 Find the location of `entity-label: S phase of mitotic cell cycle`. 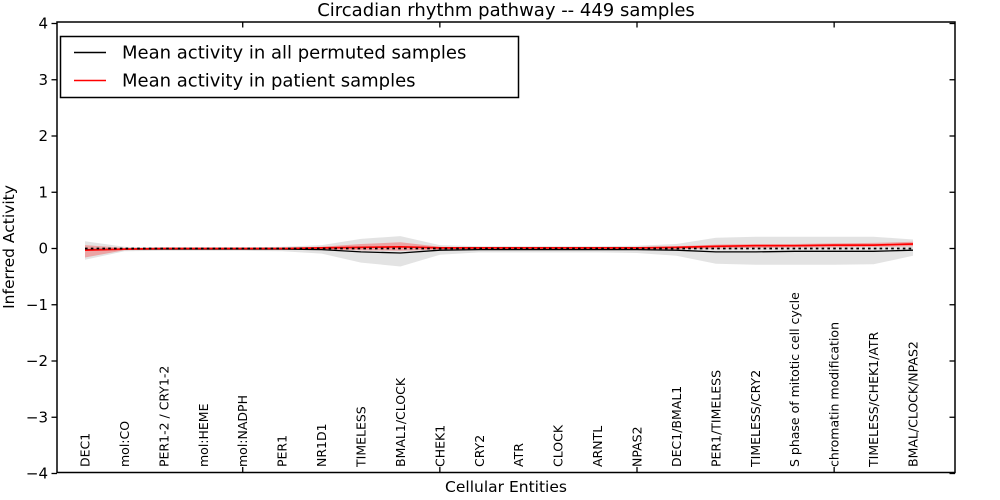

entity-label: S phase of mitotic cell cycle is located at coordinates (794, 379).